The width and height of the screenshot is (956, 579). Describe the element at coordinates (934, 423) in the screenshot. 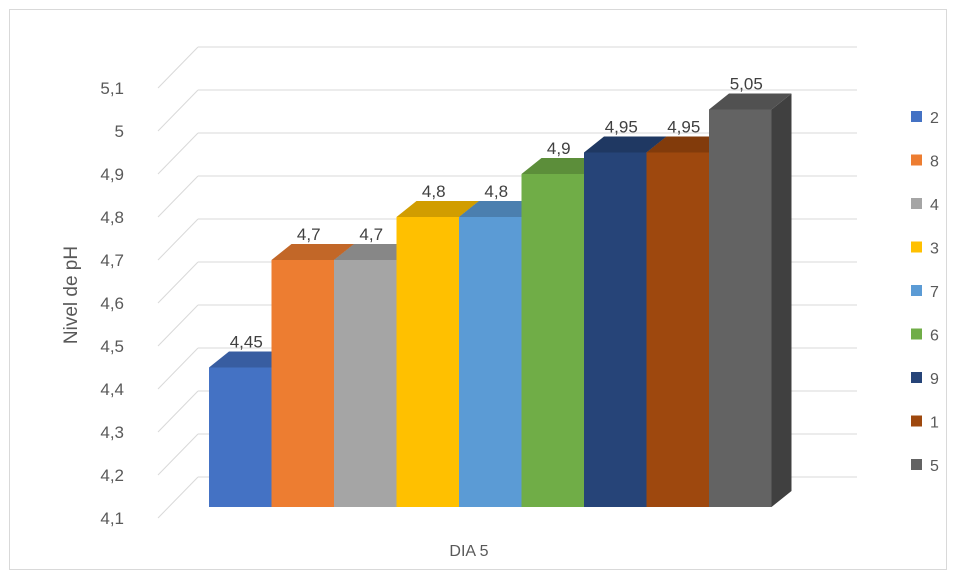

I see `legend-label: 1` at that location.